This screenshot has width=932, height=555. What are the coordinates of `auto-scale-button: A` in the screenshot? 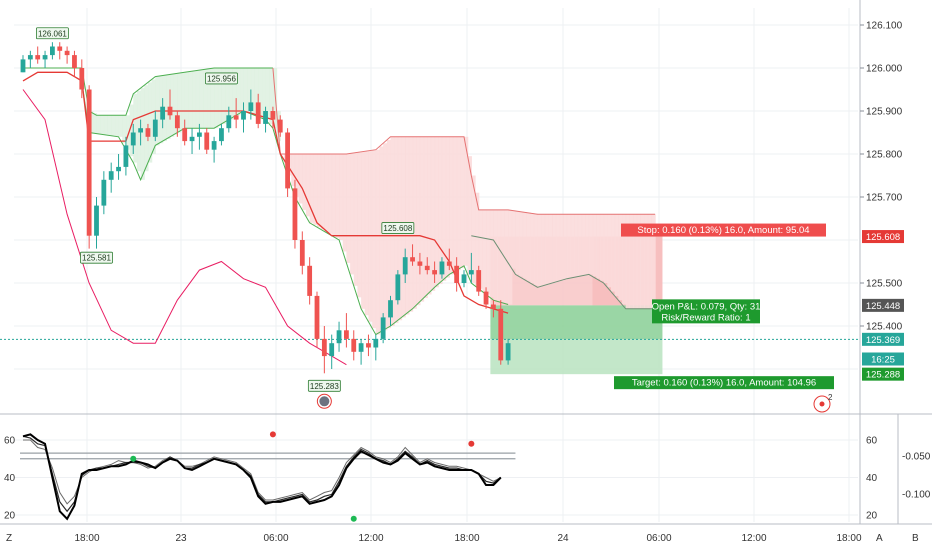 It's located at (879, 538).